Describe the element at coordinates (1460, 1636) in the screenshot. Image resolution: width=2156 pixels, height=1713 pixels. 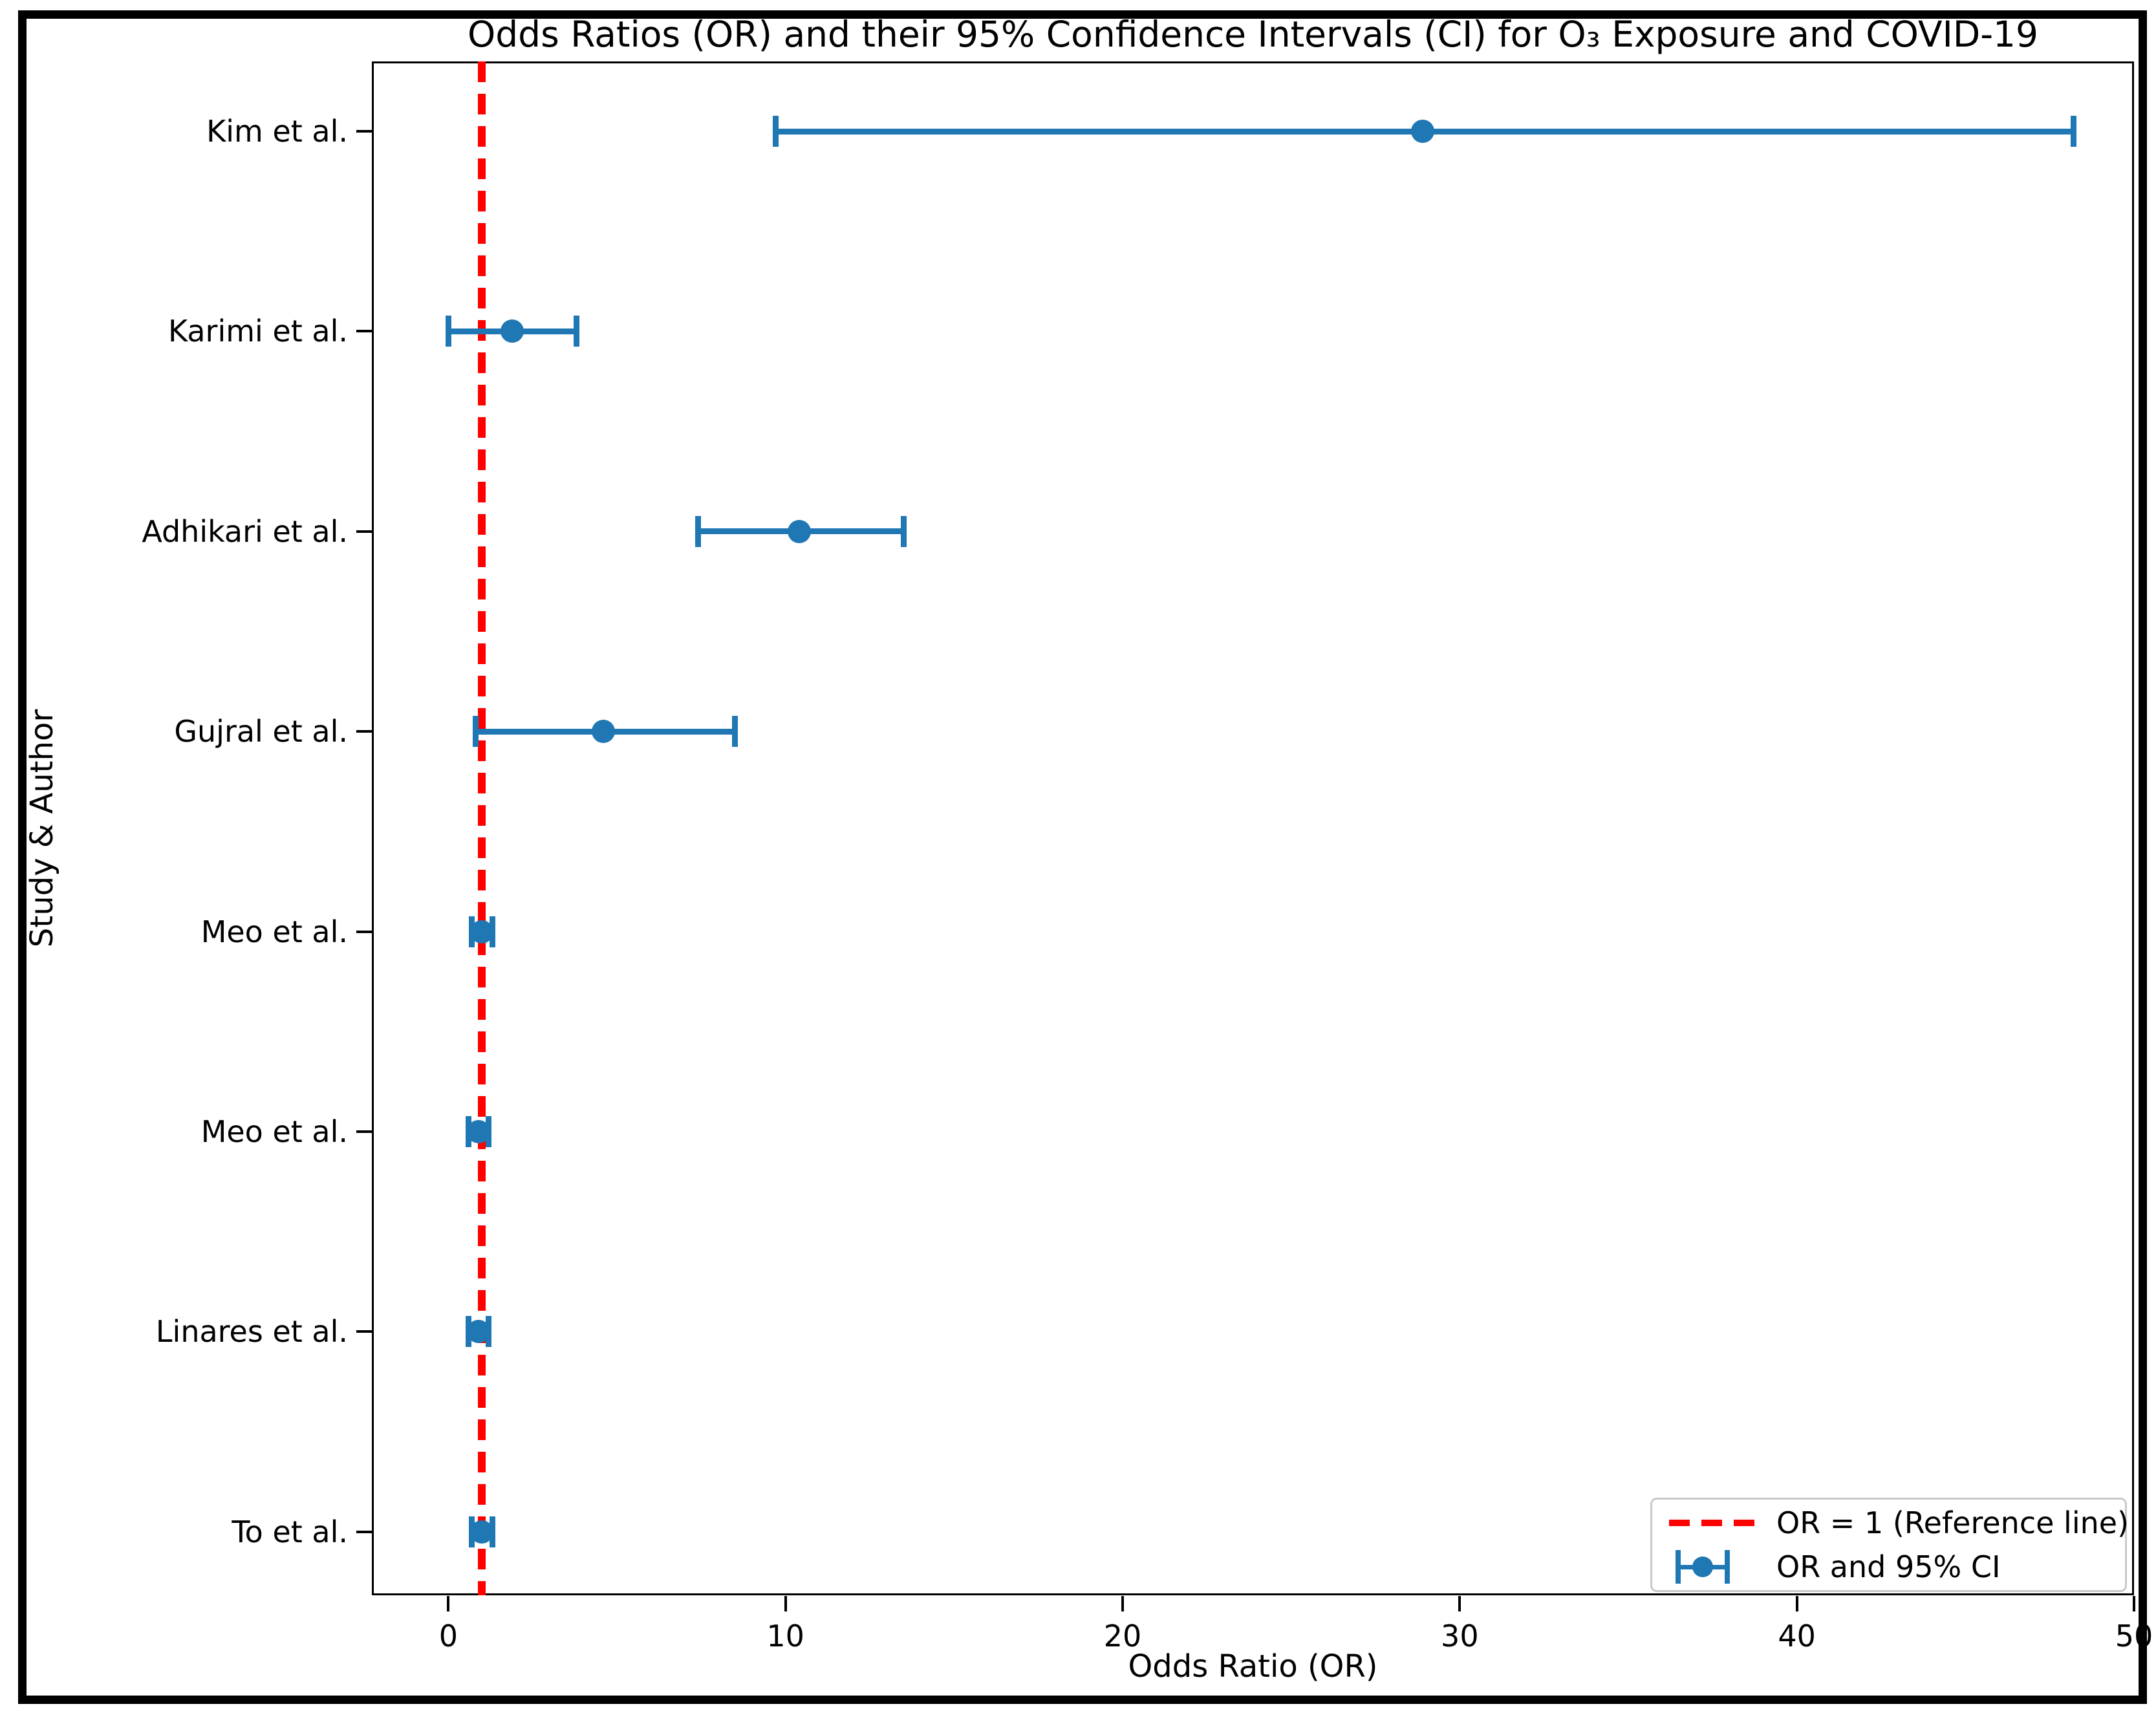
I see `x-tick-label: 30` at that location.